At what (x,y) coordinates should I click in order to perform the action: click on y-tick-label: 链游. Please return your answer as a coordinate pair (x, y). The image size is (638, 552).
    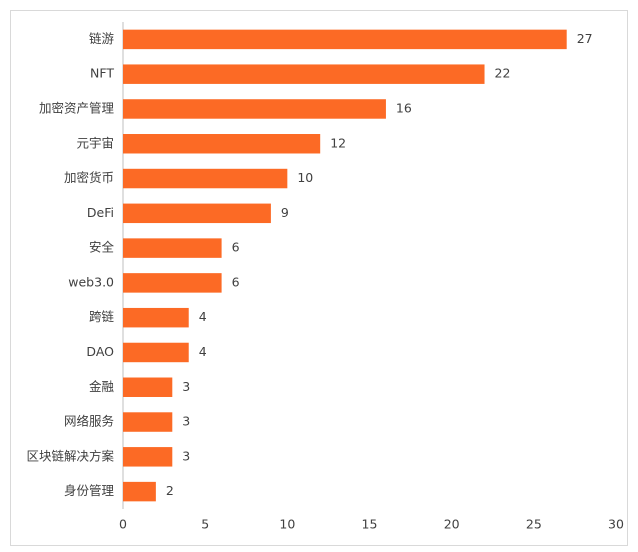
    Looking at the image, I should click on (102, 38).